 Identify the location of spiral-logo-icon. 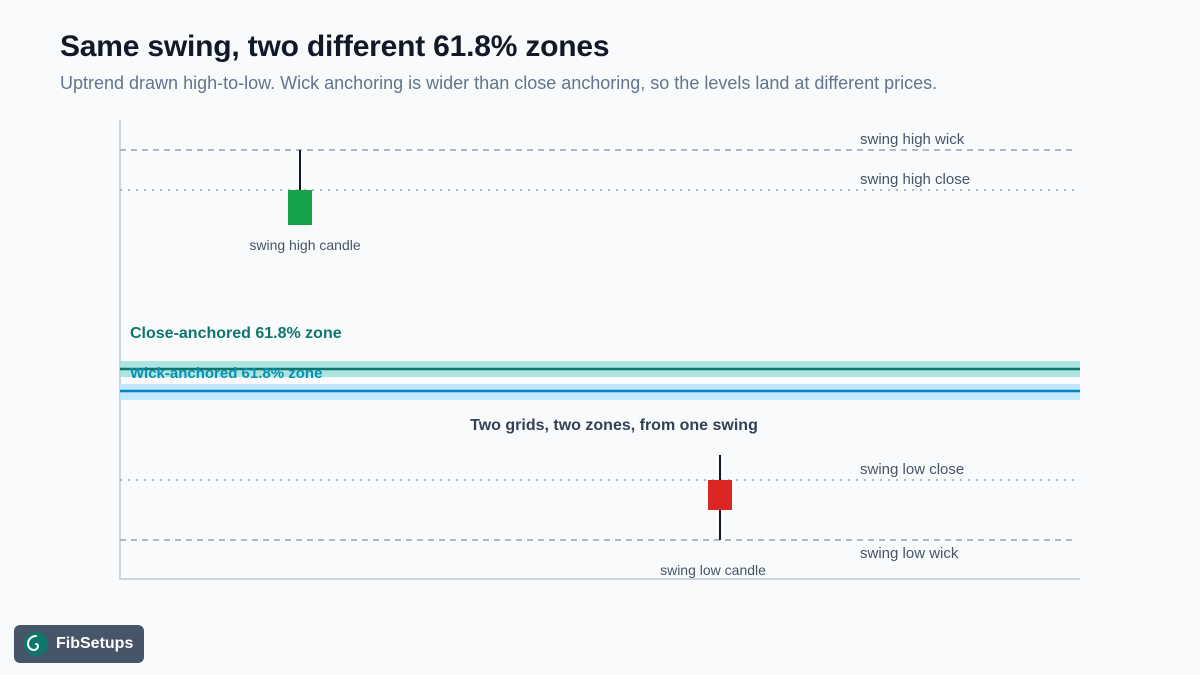
(36, 644).